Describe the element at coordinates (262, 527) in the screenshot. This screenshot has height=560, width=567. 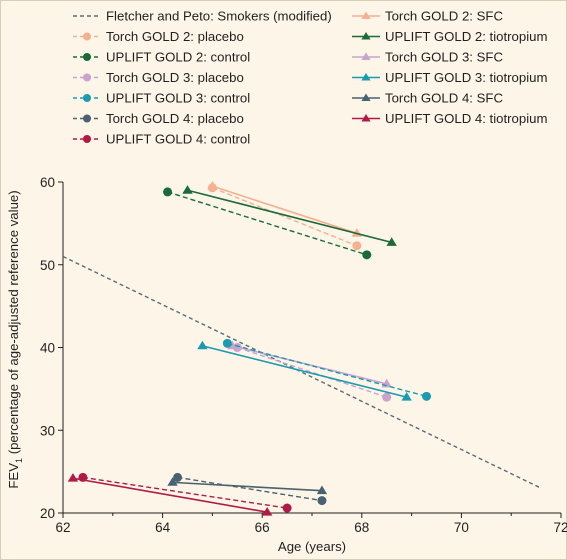
I see `x-tick-label: 66` at that location.